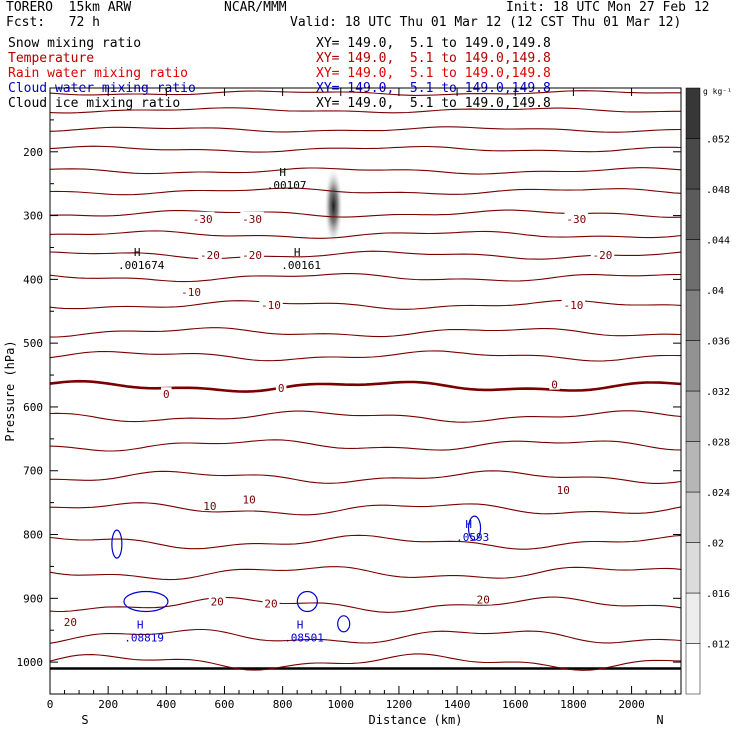  I want to click on x-tick-label: 1600, so click(515, 704).